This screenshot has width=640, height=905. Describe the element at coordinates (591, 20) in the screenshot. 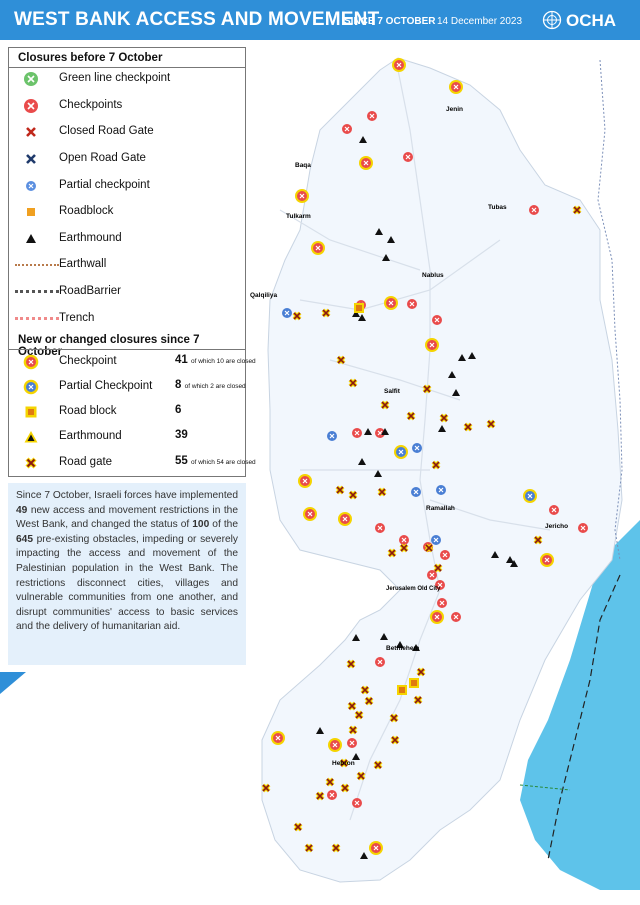

I see `ocha-logo: OCHA` at that location.